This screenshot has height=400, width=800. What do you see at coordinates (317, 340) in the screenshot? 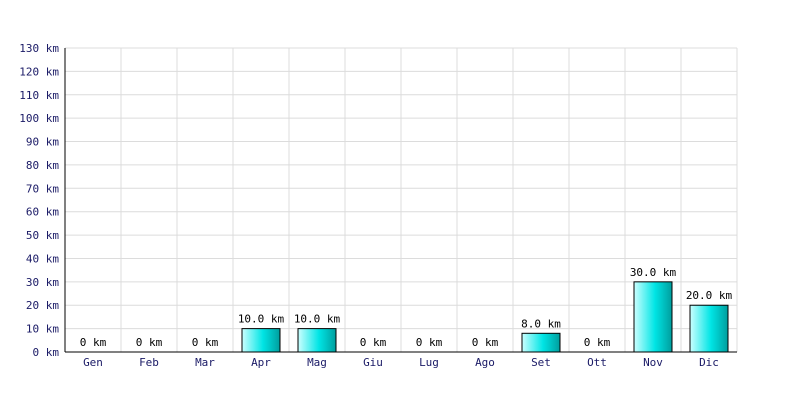
I see `bar-mag` at bounding box center [317, 340].